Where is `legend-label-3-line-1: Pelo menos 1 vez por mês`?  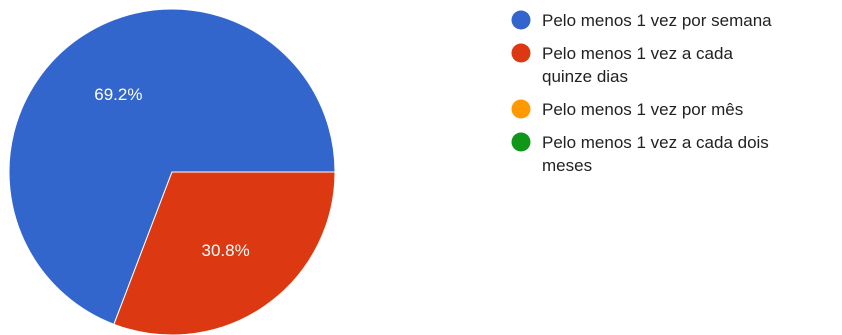 legend-label-3-line-1: Pelo menos 1 vez por mês is located at coordinates (642, 109).